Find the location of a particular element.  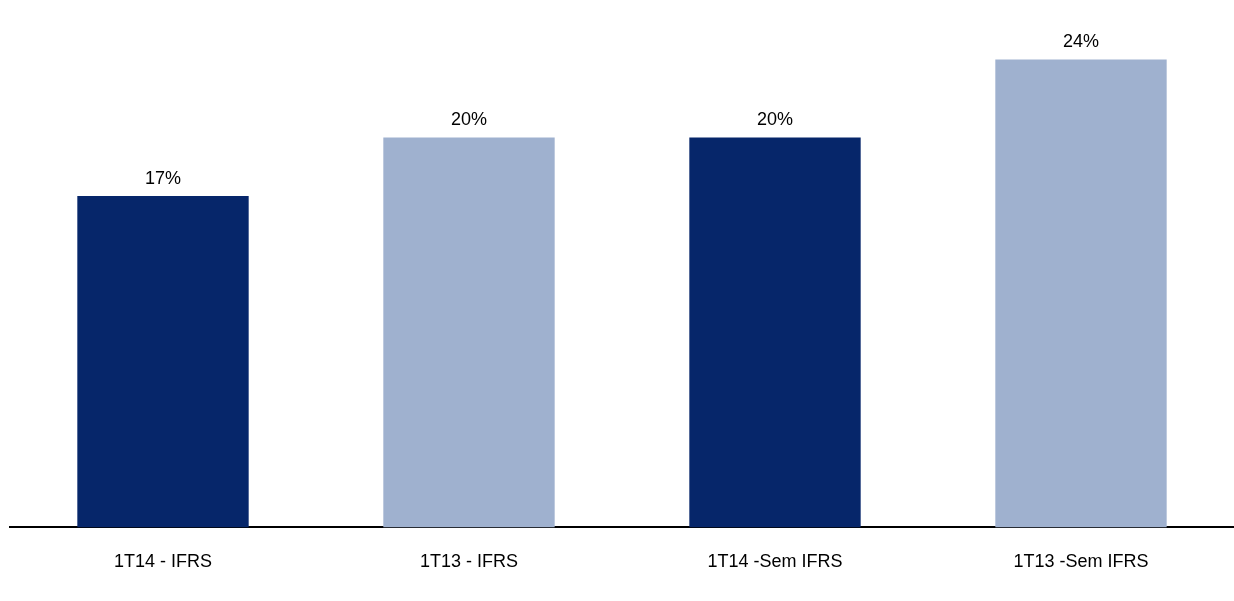

x-tick-label: 1T13 -Sem IFRS is located at coordinates (1081, 561).